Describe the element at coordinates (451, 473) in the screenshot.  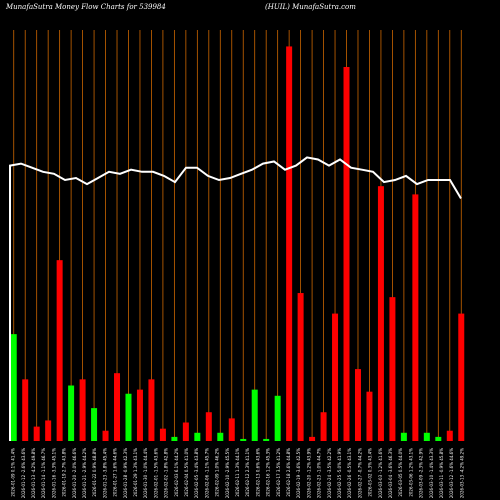
I see `x-tick-label: 2026-03-12 -1.6% 44.6%` at that location.